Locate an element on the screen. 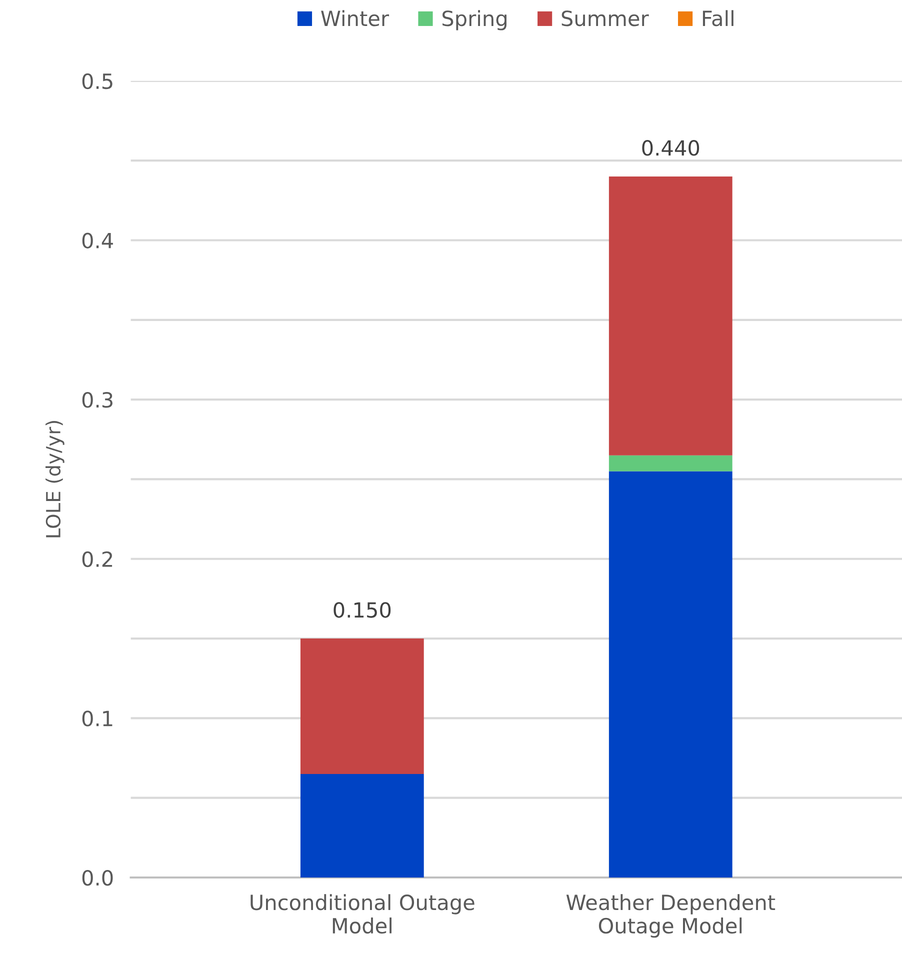 This screenshot has height=975, width=902. legend-label: Fall is located at coordinates (718, 18).